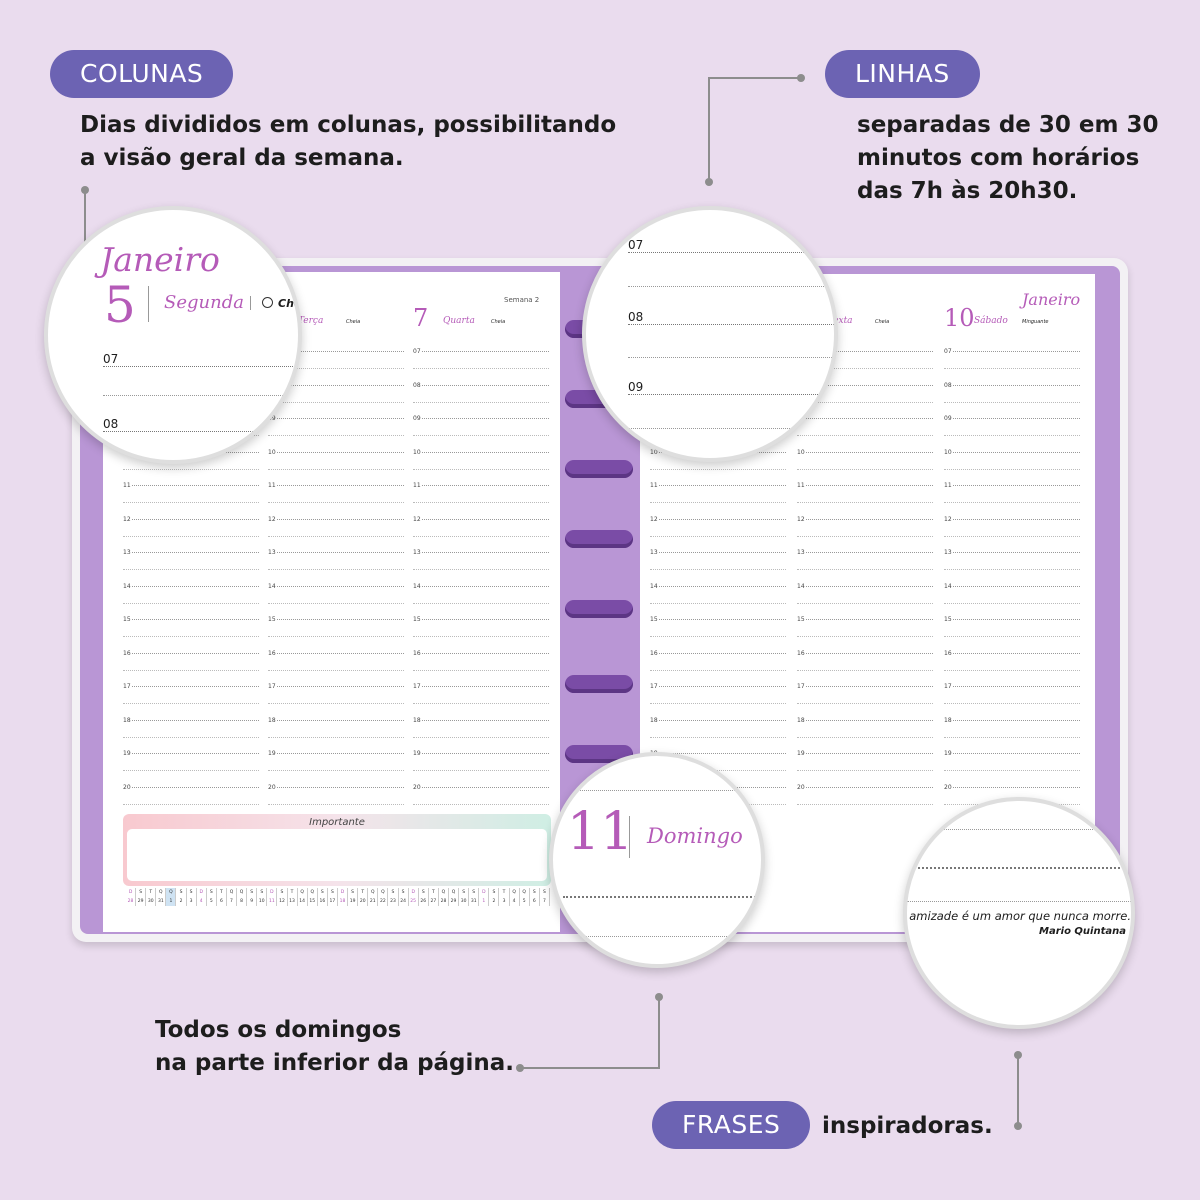 This screenshot has width=1200, height=1200. Describe the element at coordinates (272, 753) in the screenshot. I see `hour-label: 19` at that location.